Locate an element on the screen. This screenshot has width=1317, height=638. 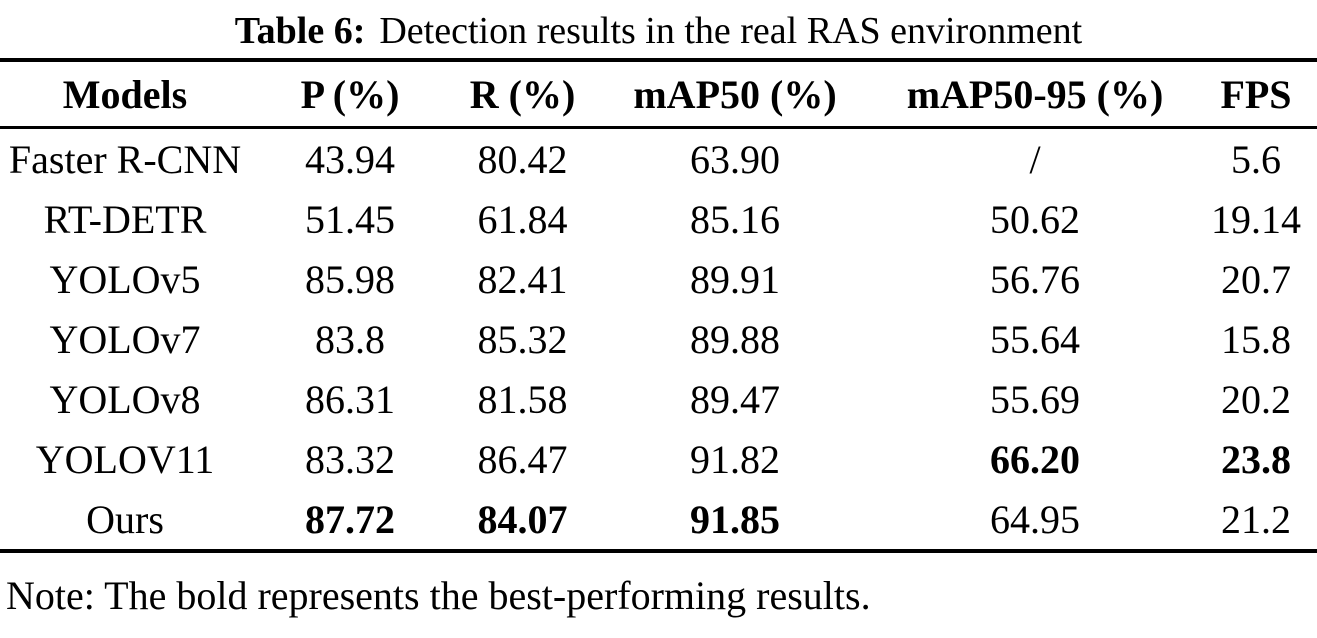
table-row: YOLOv5 85.98 82.41 89.91 56.76 20.7 is located at coordinates (658, 279).